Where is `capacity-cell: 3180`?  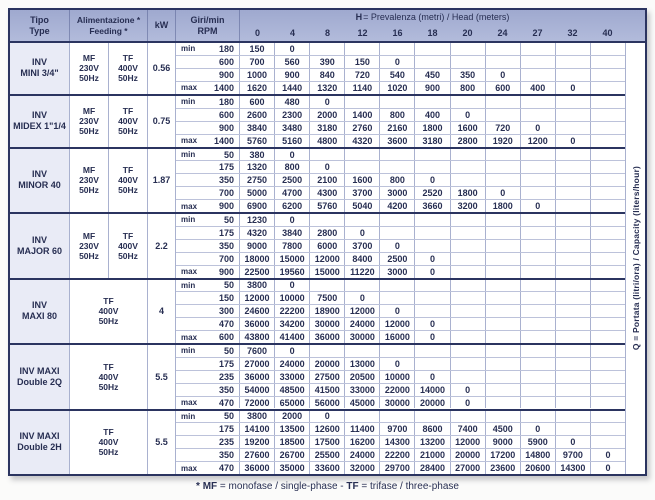 capacity-cell: 3180 is located at coordinates (433, 140).